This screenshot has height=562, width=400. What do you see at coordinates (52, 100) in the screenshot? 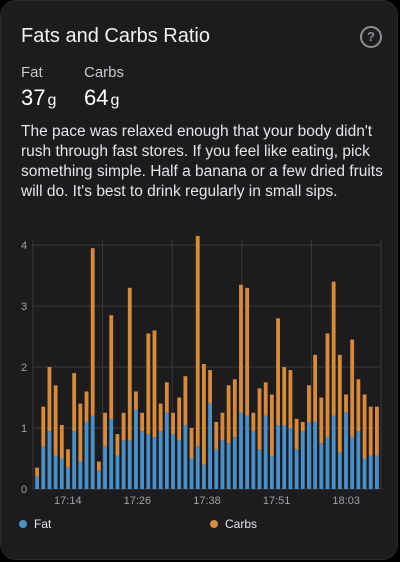
I see `fat-unit: g` at bounding box center [52, 100].